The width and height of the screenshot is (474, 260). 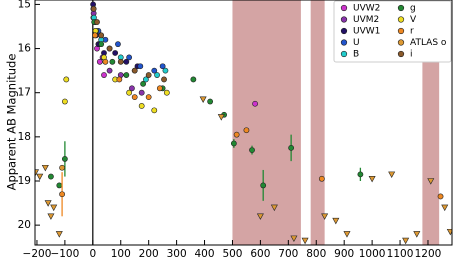 What do you see at coordinates (232, 254) in the screenshot?
I see `x-tick-label: 500` at bounding box center [232, 254].